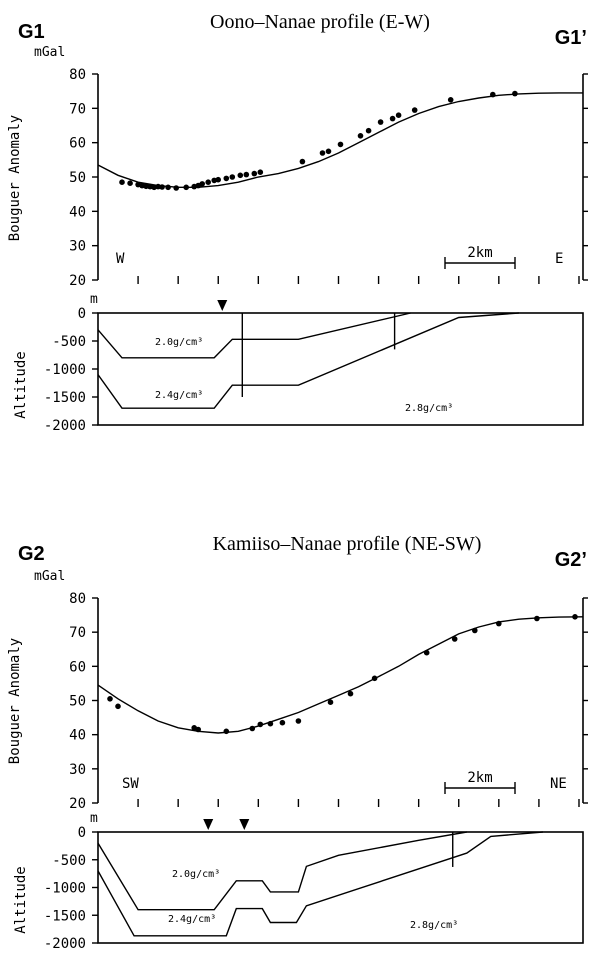  I want to click on direction-right-label: E, so click(559, 259).